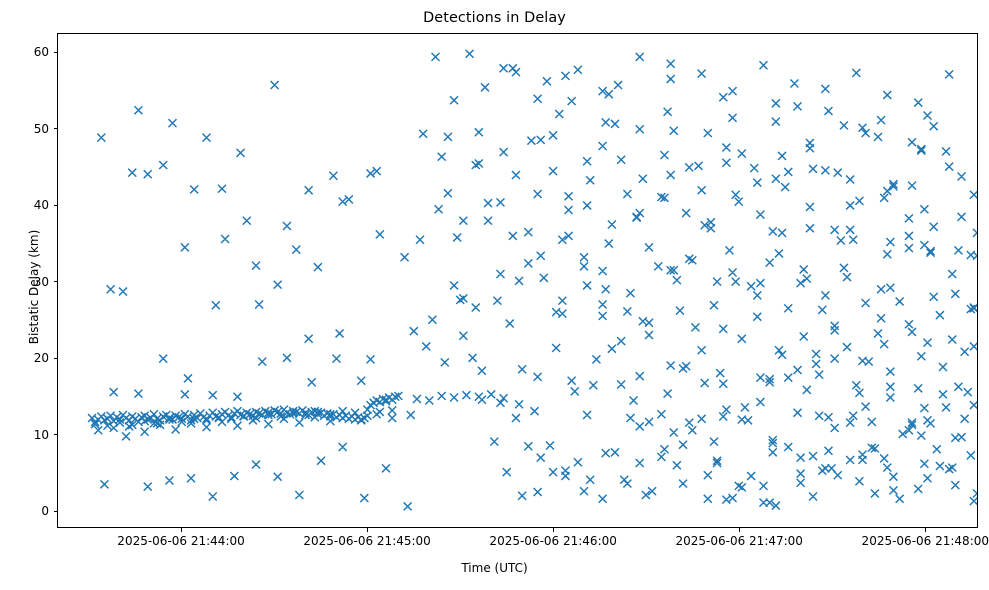 Image resolution: width=989 pixels, height=590 pixels. Describe the element at coordinates (41, 281) in the screenshot. I see `y-tick-label: 30` at that location.